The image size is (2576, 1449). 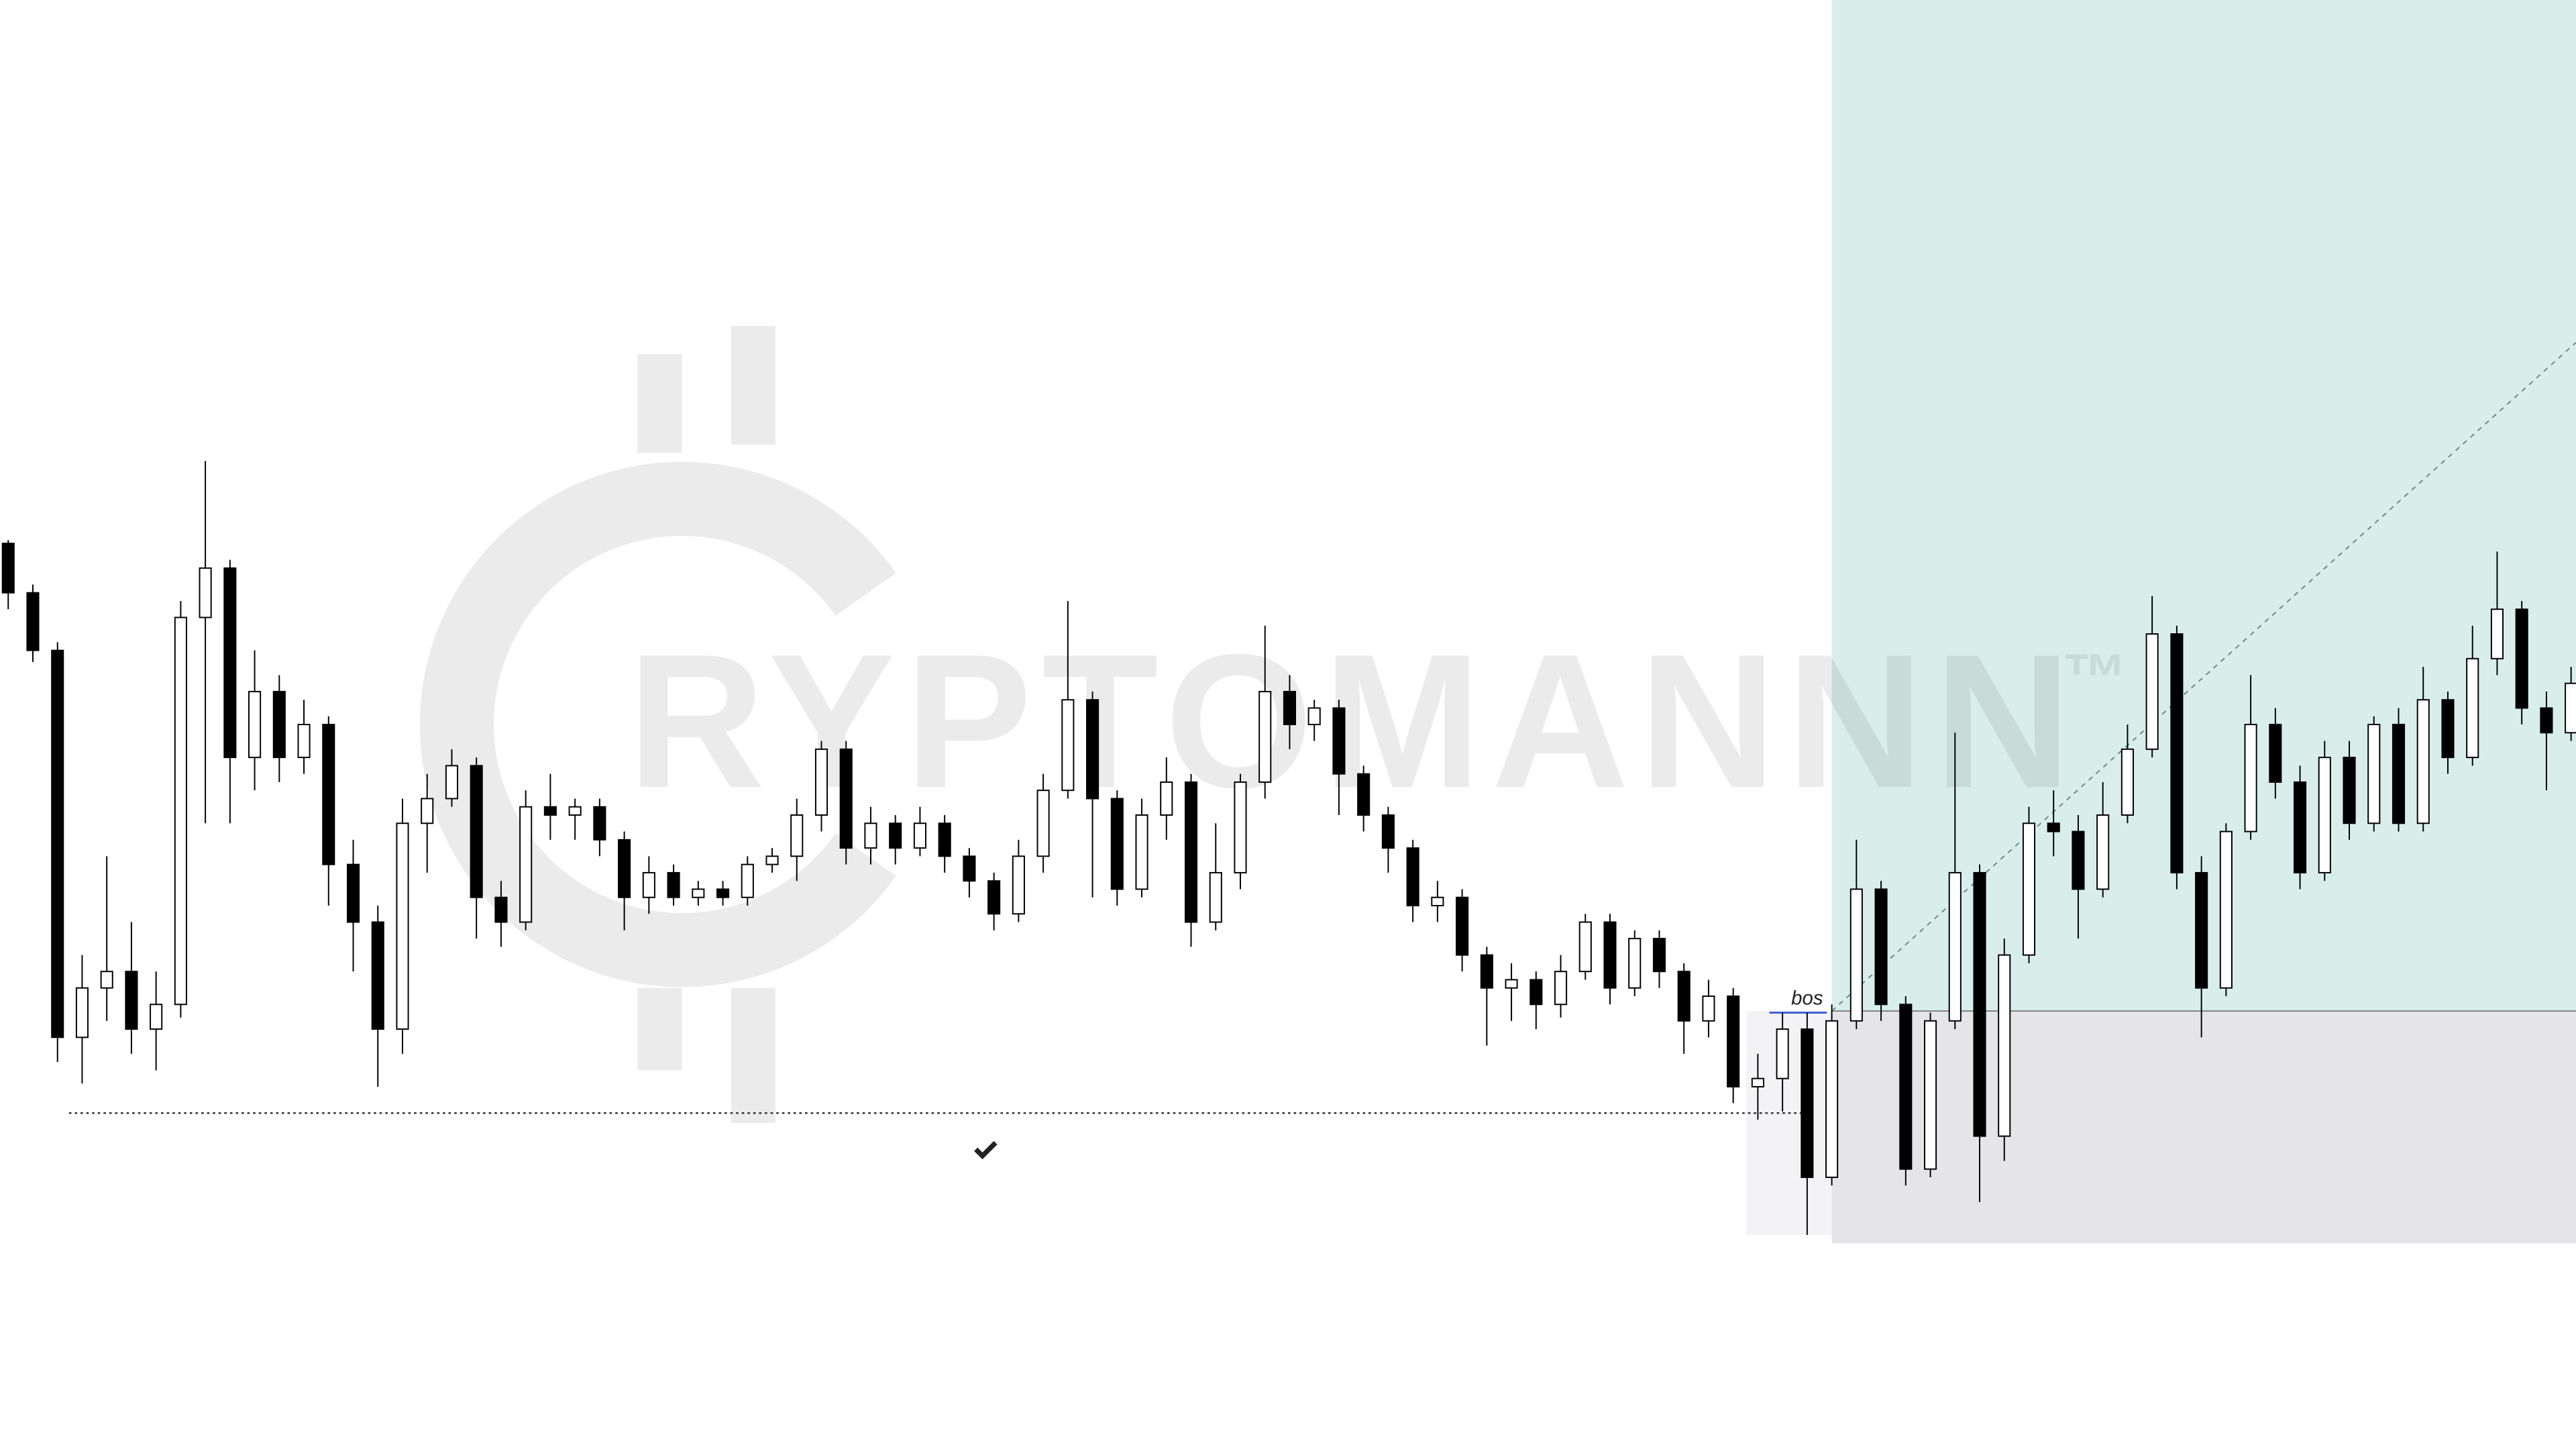 I want to click on logo-ring, so click(x=657, y=724).